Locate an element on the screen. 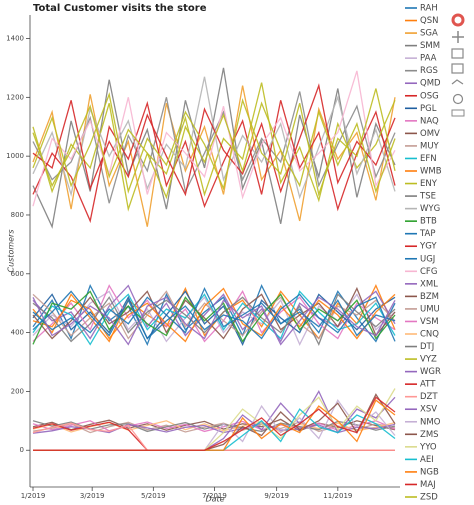 The image size is (474, 505). y-axis-label: Customers is located at coordinates (11, 250).